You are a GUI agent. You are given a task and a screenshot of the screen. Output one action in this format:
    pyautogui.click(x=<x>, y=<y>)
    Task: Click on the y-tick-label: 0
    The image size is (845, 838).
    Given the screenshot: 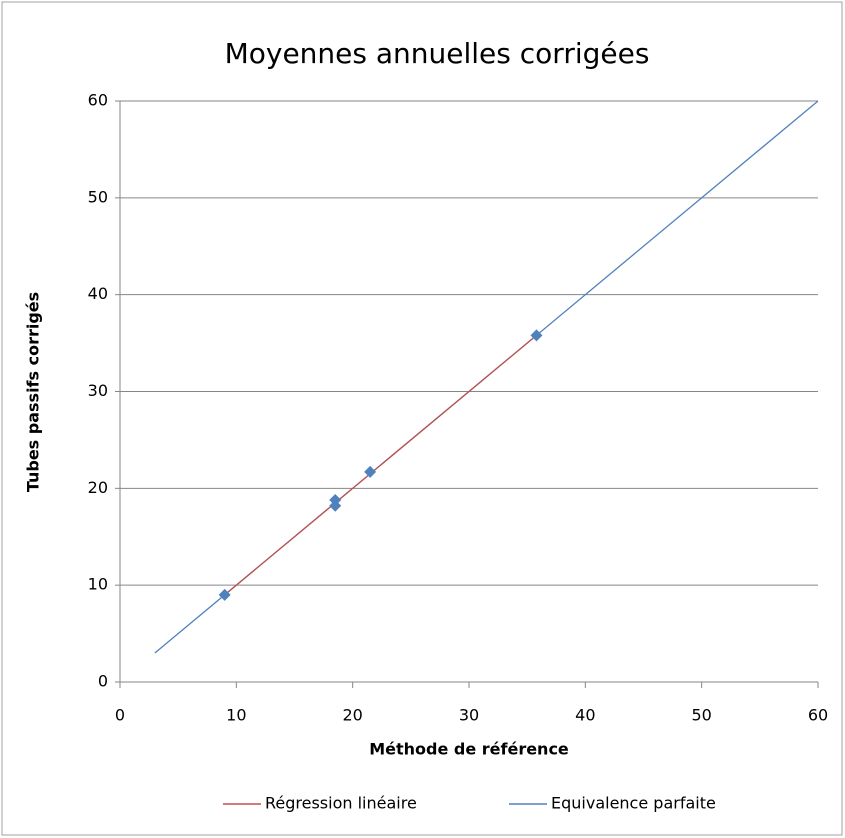 What is the action you would take?
    pyautogui.click(x=103, y=681)
    